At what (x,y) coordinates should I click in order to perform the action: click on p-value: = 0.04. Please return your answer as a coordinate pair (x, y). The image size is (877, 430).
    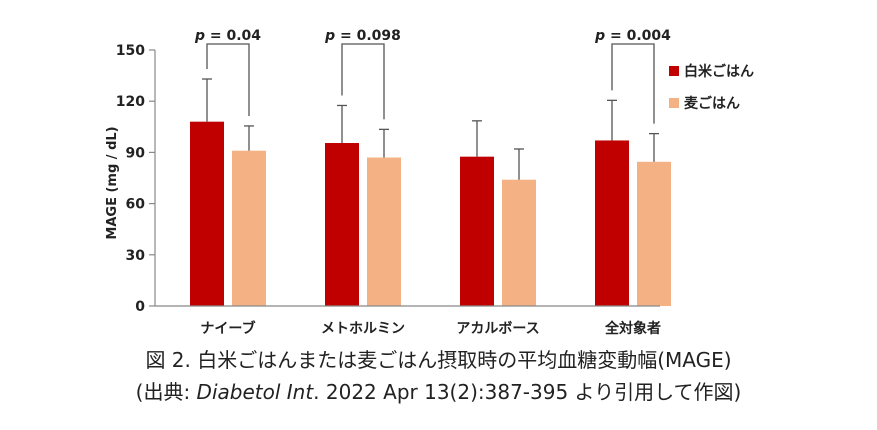
    Looking at the image, I should click on (233, 36).